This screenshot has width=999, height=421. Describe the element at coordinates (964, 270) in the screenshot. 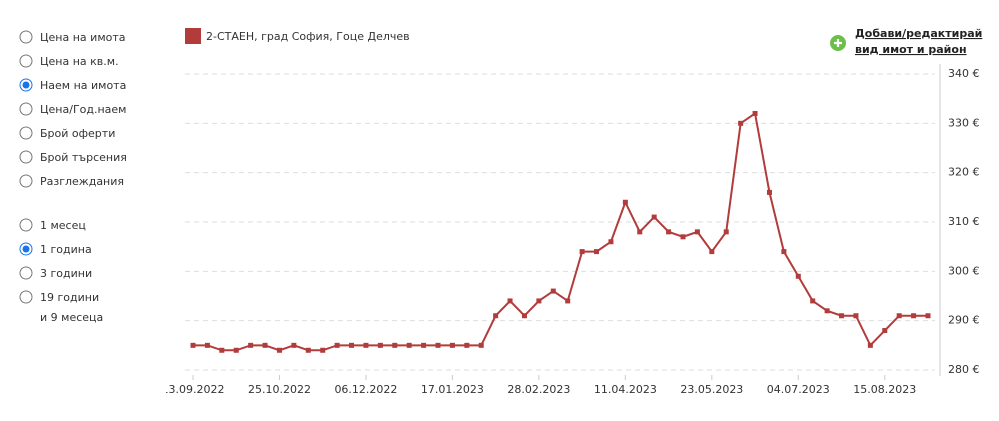

I see `y-tick-label: 300 €` at that location.